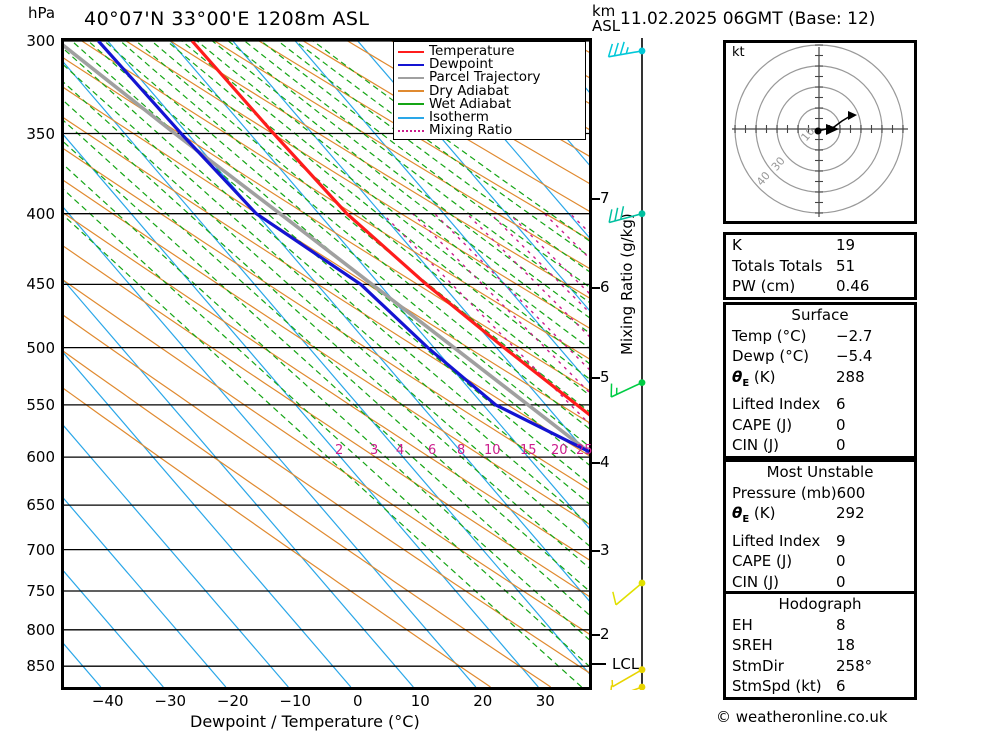 The image size is (1000, 733). Describe the element at coordinates (170, 701) in the screenshot. I see `temperature-tick: −30` at that location.